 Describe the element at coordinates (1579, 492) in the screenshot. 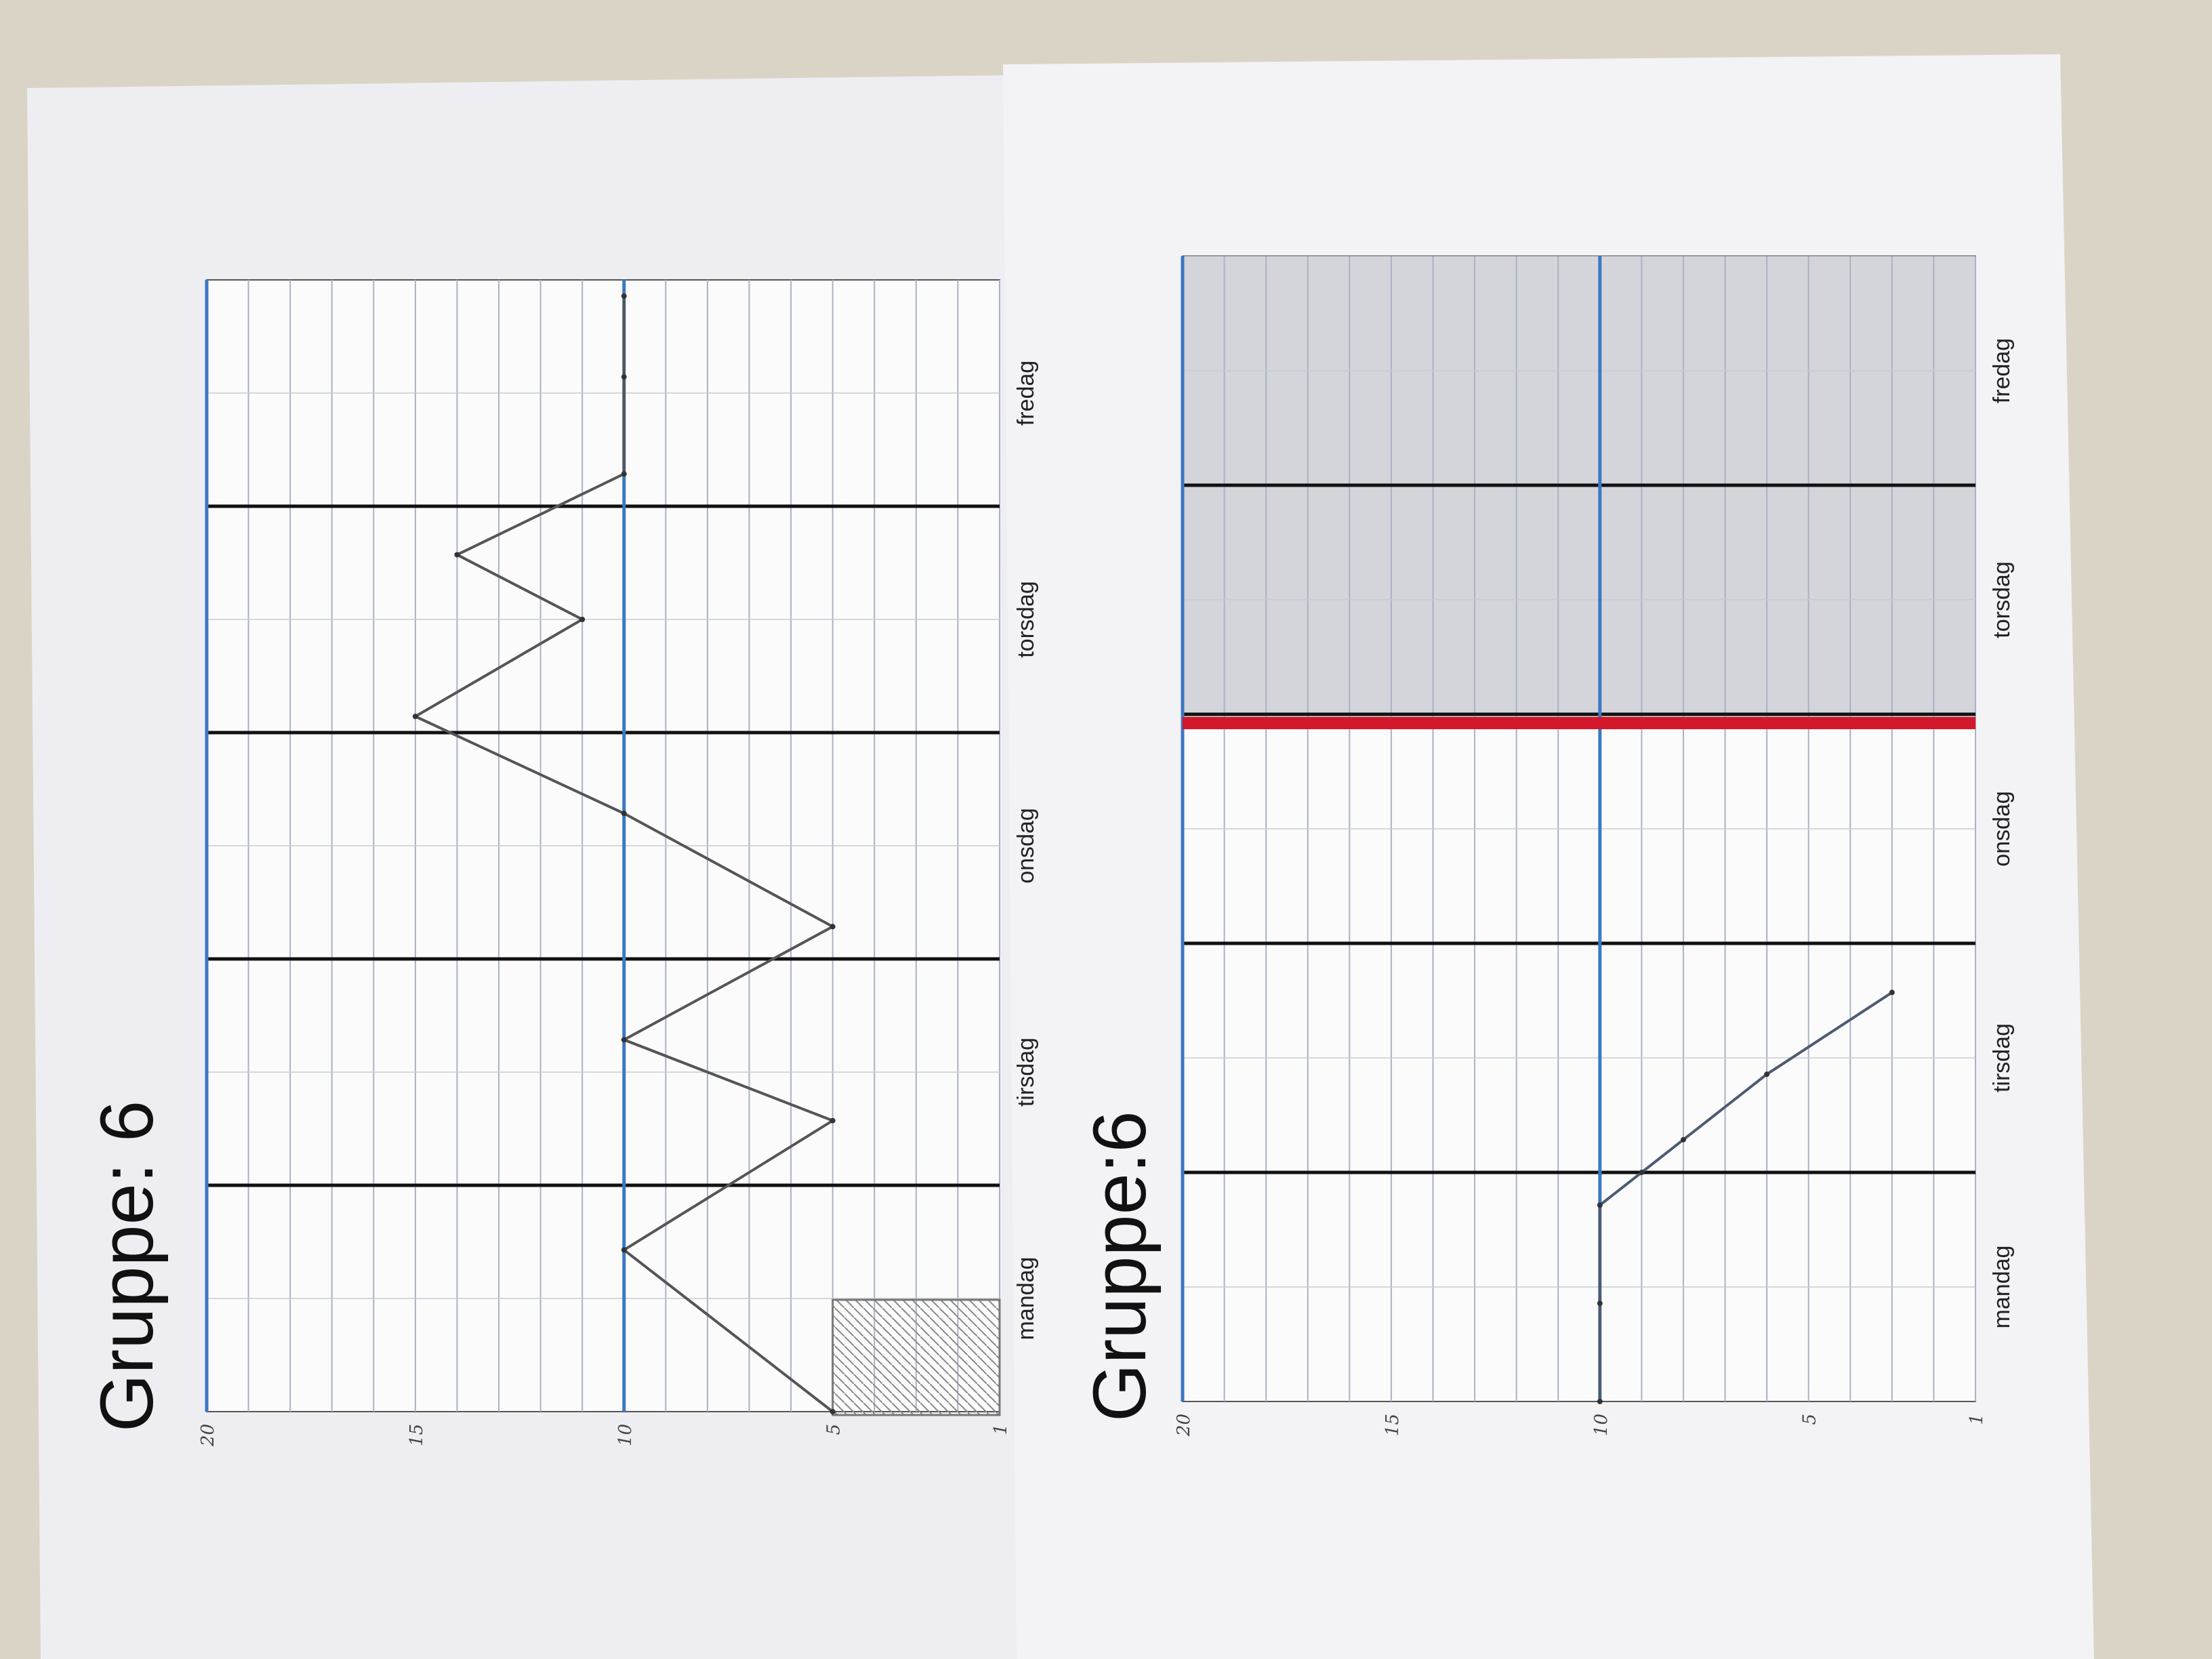

I see `covered-region` at that location.